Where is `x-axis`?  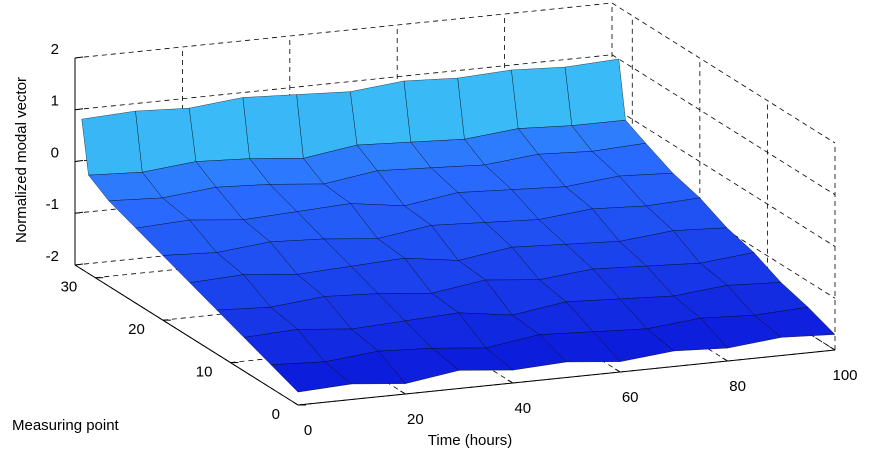 x-axis is located at coordinates (566, 377).